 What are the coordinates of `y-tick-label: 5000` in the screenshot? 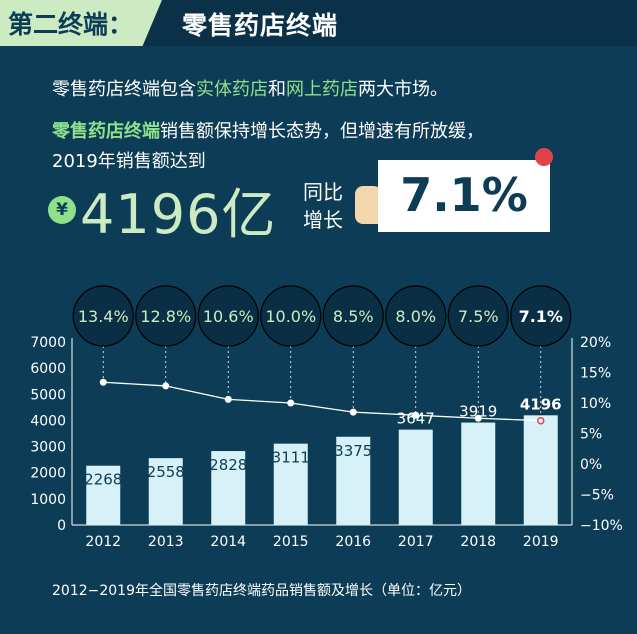 It's located at (48, 395).